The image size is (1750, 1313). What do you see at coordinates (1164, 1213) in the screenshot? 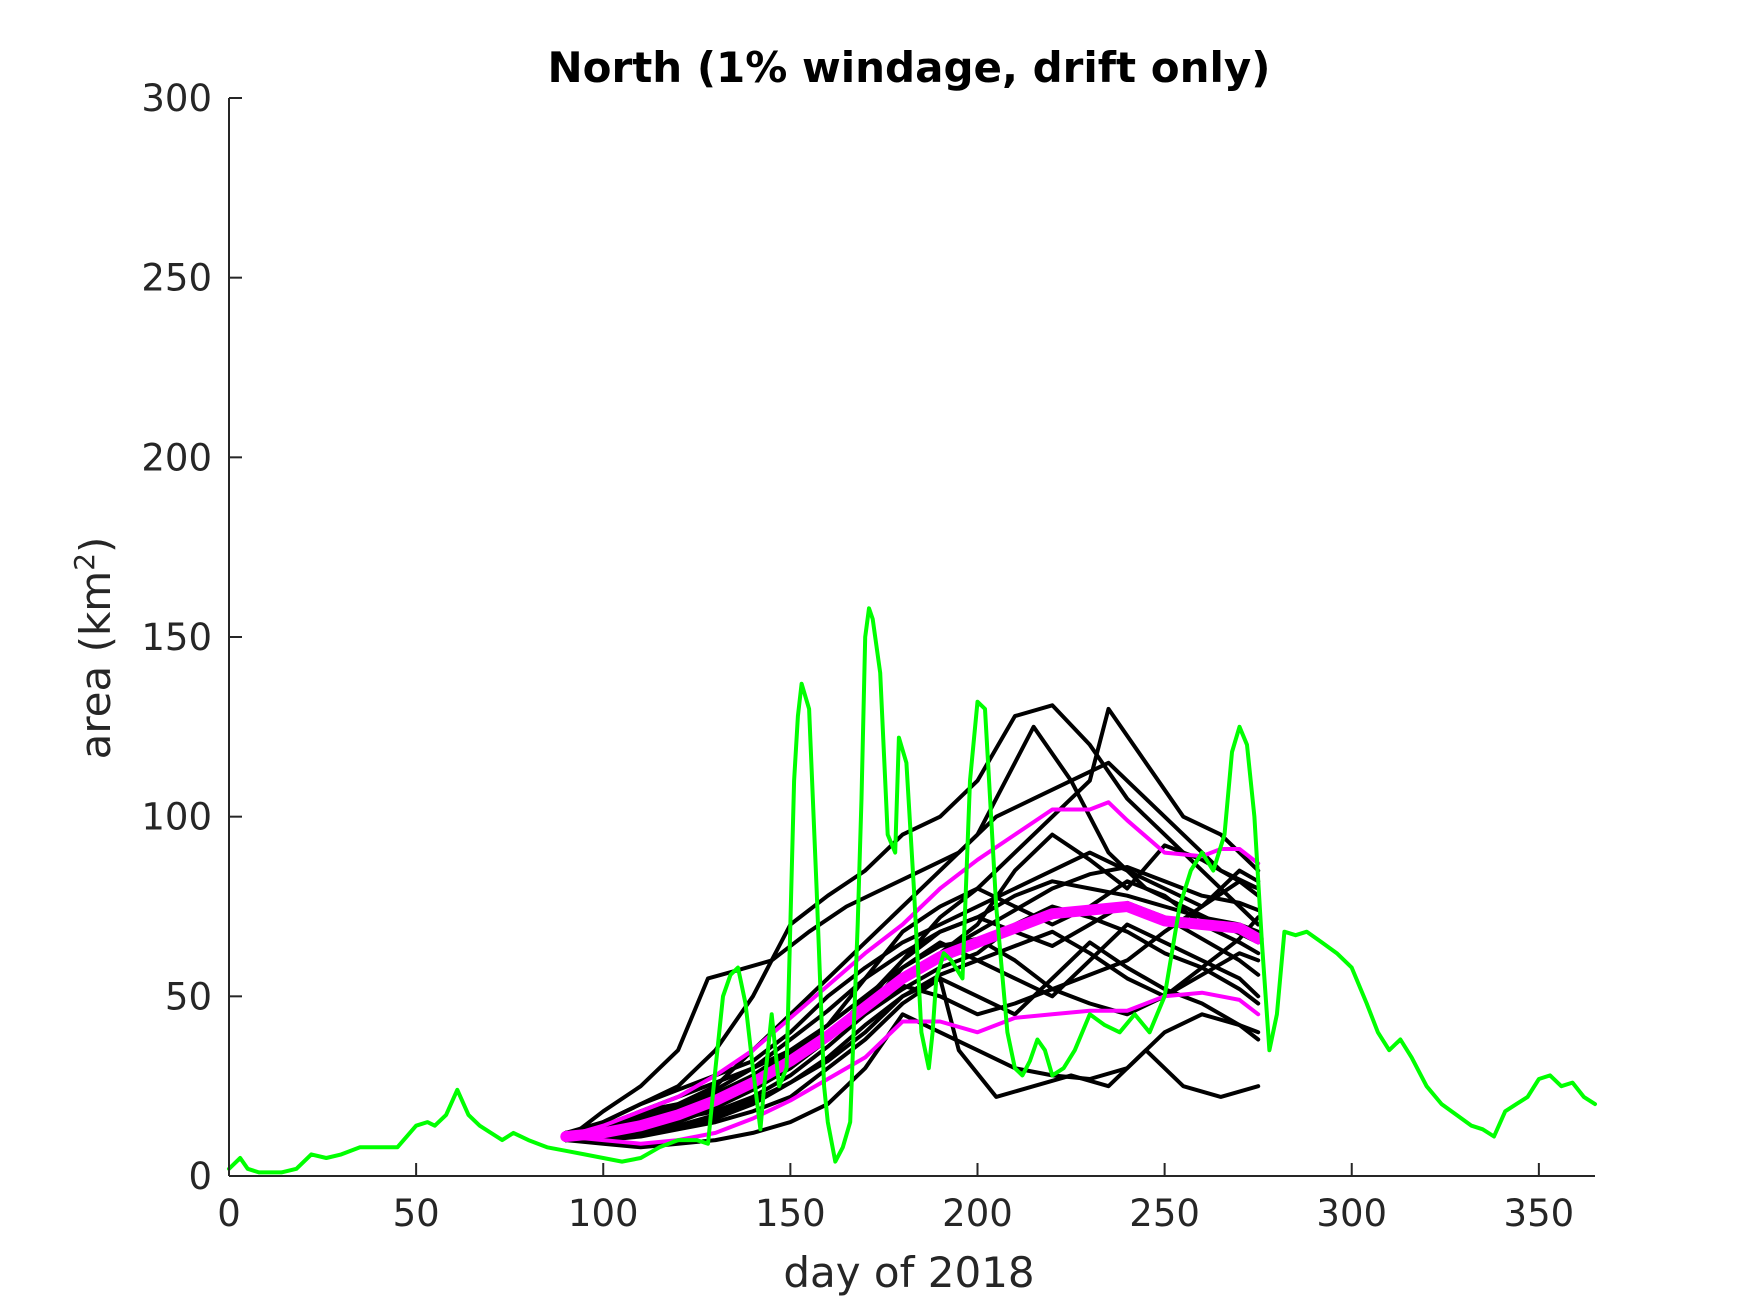
I see `x-tick-label: 250` at bounding box center [1164, 1213].